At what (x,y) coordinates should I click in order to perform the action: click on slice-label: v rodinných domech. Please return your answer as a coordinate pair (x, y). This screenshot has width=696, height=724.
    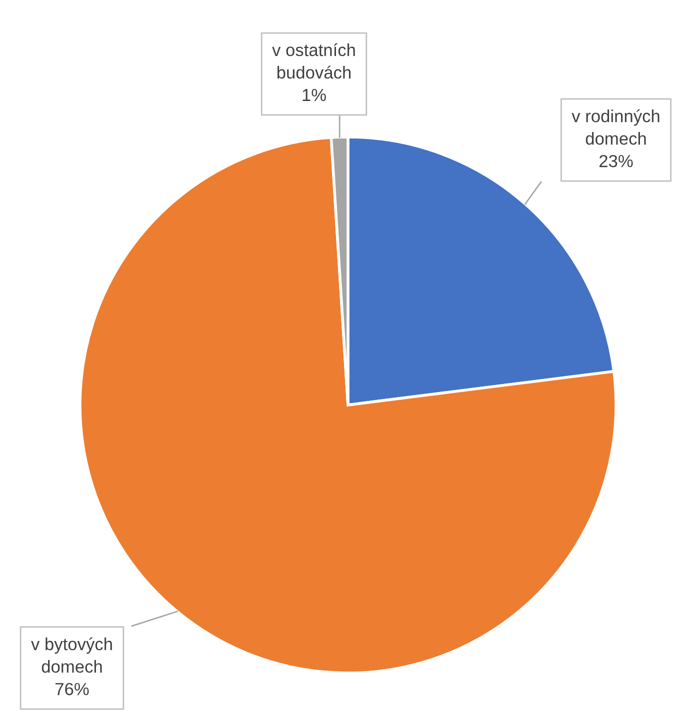
    Looking at the image, I should click on (616, 127).